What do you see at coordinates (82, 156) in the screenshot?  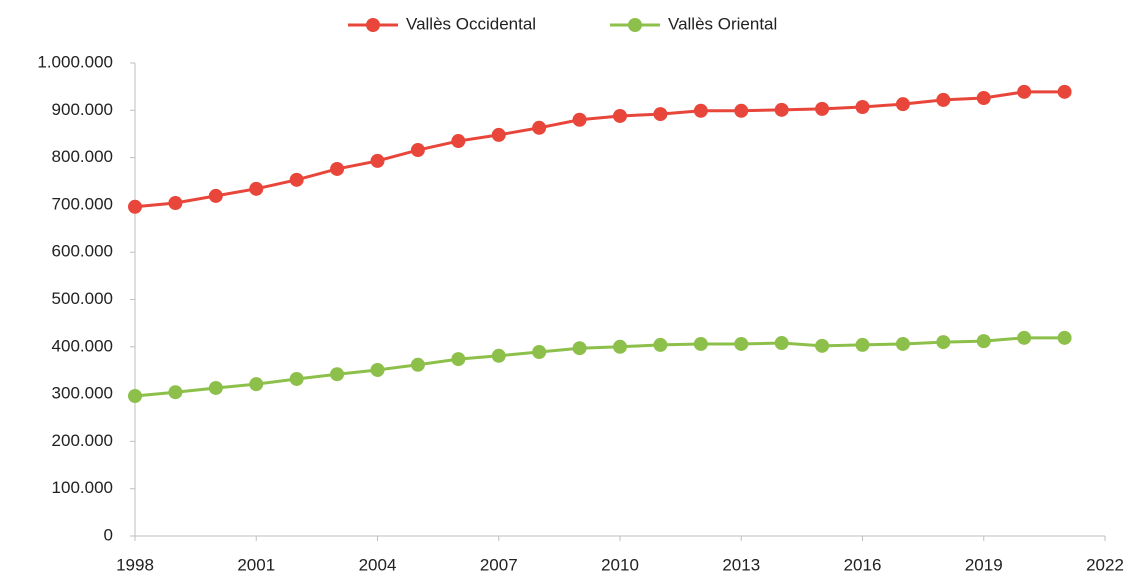 I see `y-tick-label: 800.000` at bounding box center [82, 156].